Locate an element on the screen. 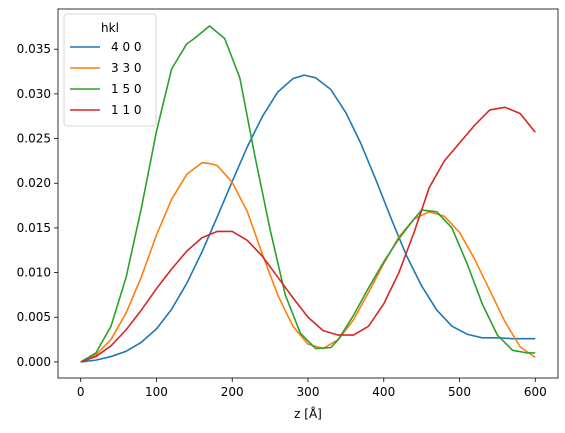  legend-label: 4 0 0 is located at coordinates (126, 47).